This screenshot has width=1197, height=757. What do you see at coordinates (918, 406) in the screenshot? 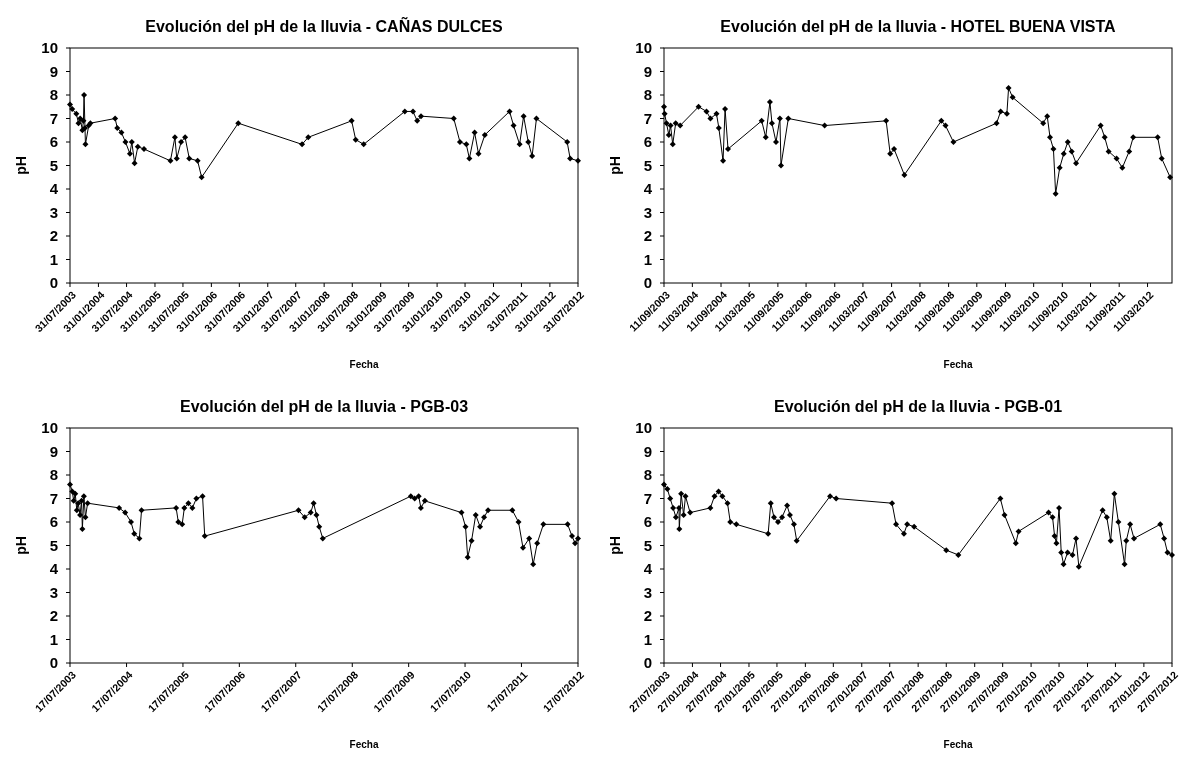
I see `chart-title: Evolución del pH de la lluvia - PGB-01` at bounding box center [918, 406].